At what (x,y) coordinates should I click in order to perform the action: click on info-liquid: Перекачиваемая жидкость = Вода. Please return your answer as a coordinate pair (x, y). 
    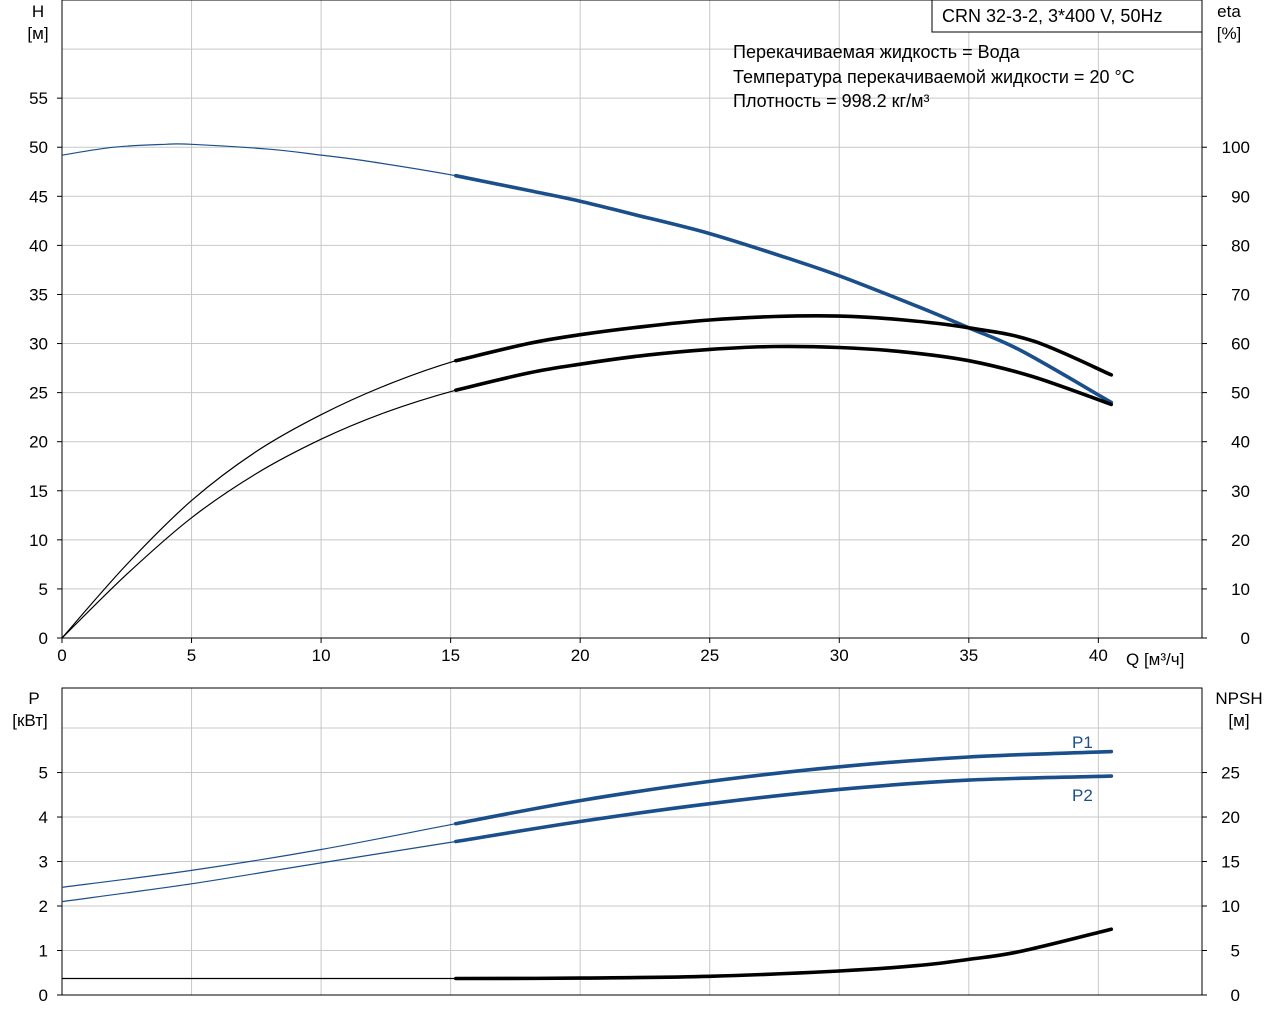
    Looking at the image, I should click on (877, 52).